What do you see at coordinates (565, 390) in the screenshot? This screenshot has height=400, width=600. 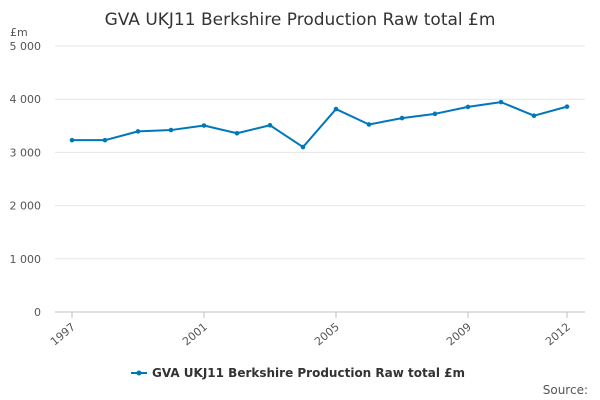 I see `source-label: Source:` at bounding box center [565, 390].